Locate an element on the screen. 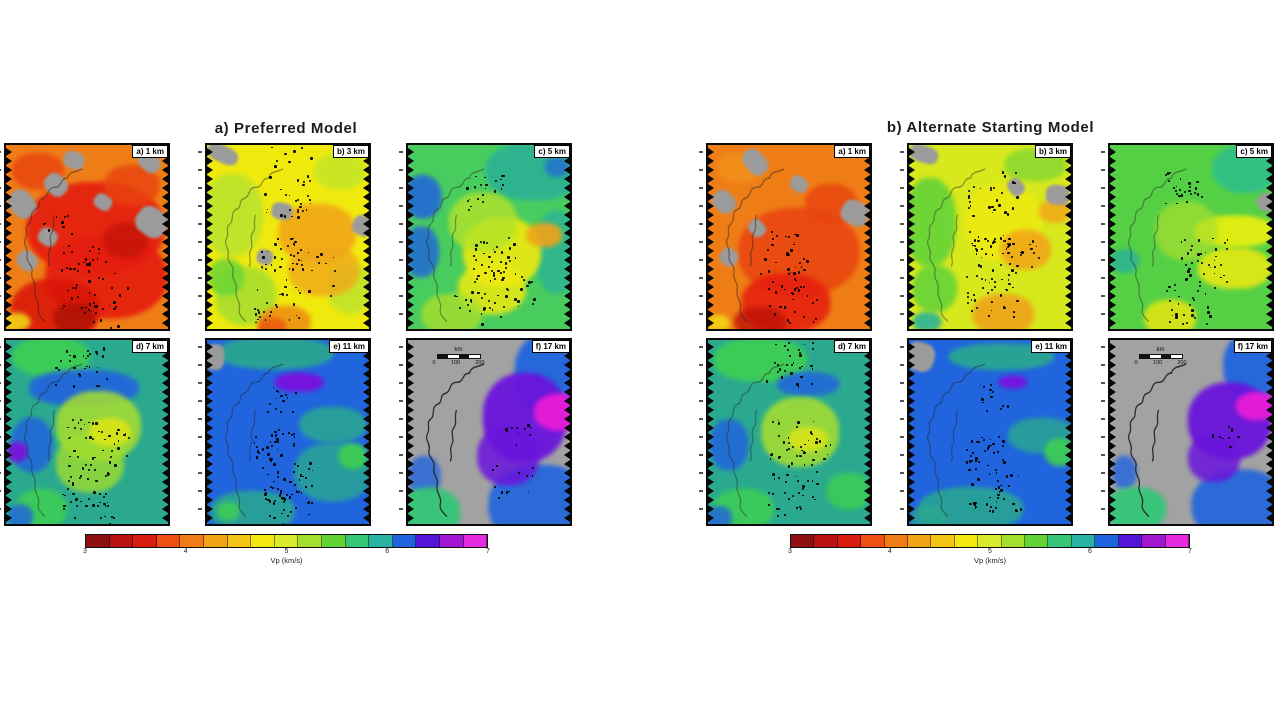 This screenshot has width=1280, height=720. map-depth-label: d) 7 km is located at coordinates (149, 346).